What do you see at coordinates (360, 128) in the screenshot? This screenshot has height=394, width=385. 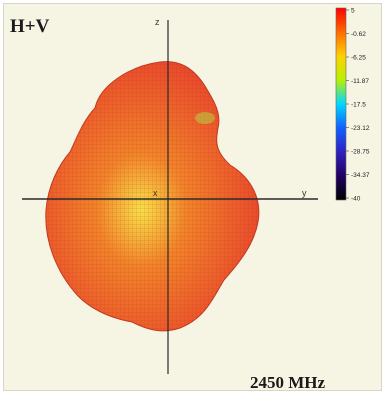 I see `colorbar-tick-label: -23.12` at bounding box center [360, 128].